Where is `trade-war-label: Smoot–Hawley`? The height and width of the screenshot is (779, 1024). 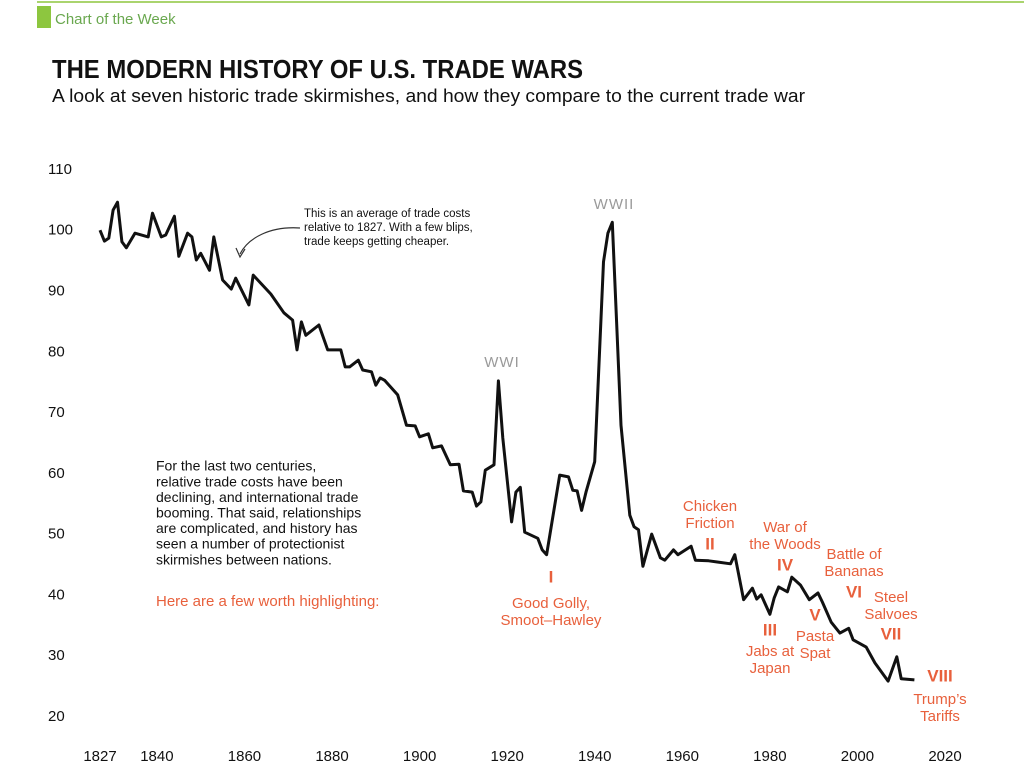 trade-war-label: Smoot–Hawley is located at coordinates (551, 620).